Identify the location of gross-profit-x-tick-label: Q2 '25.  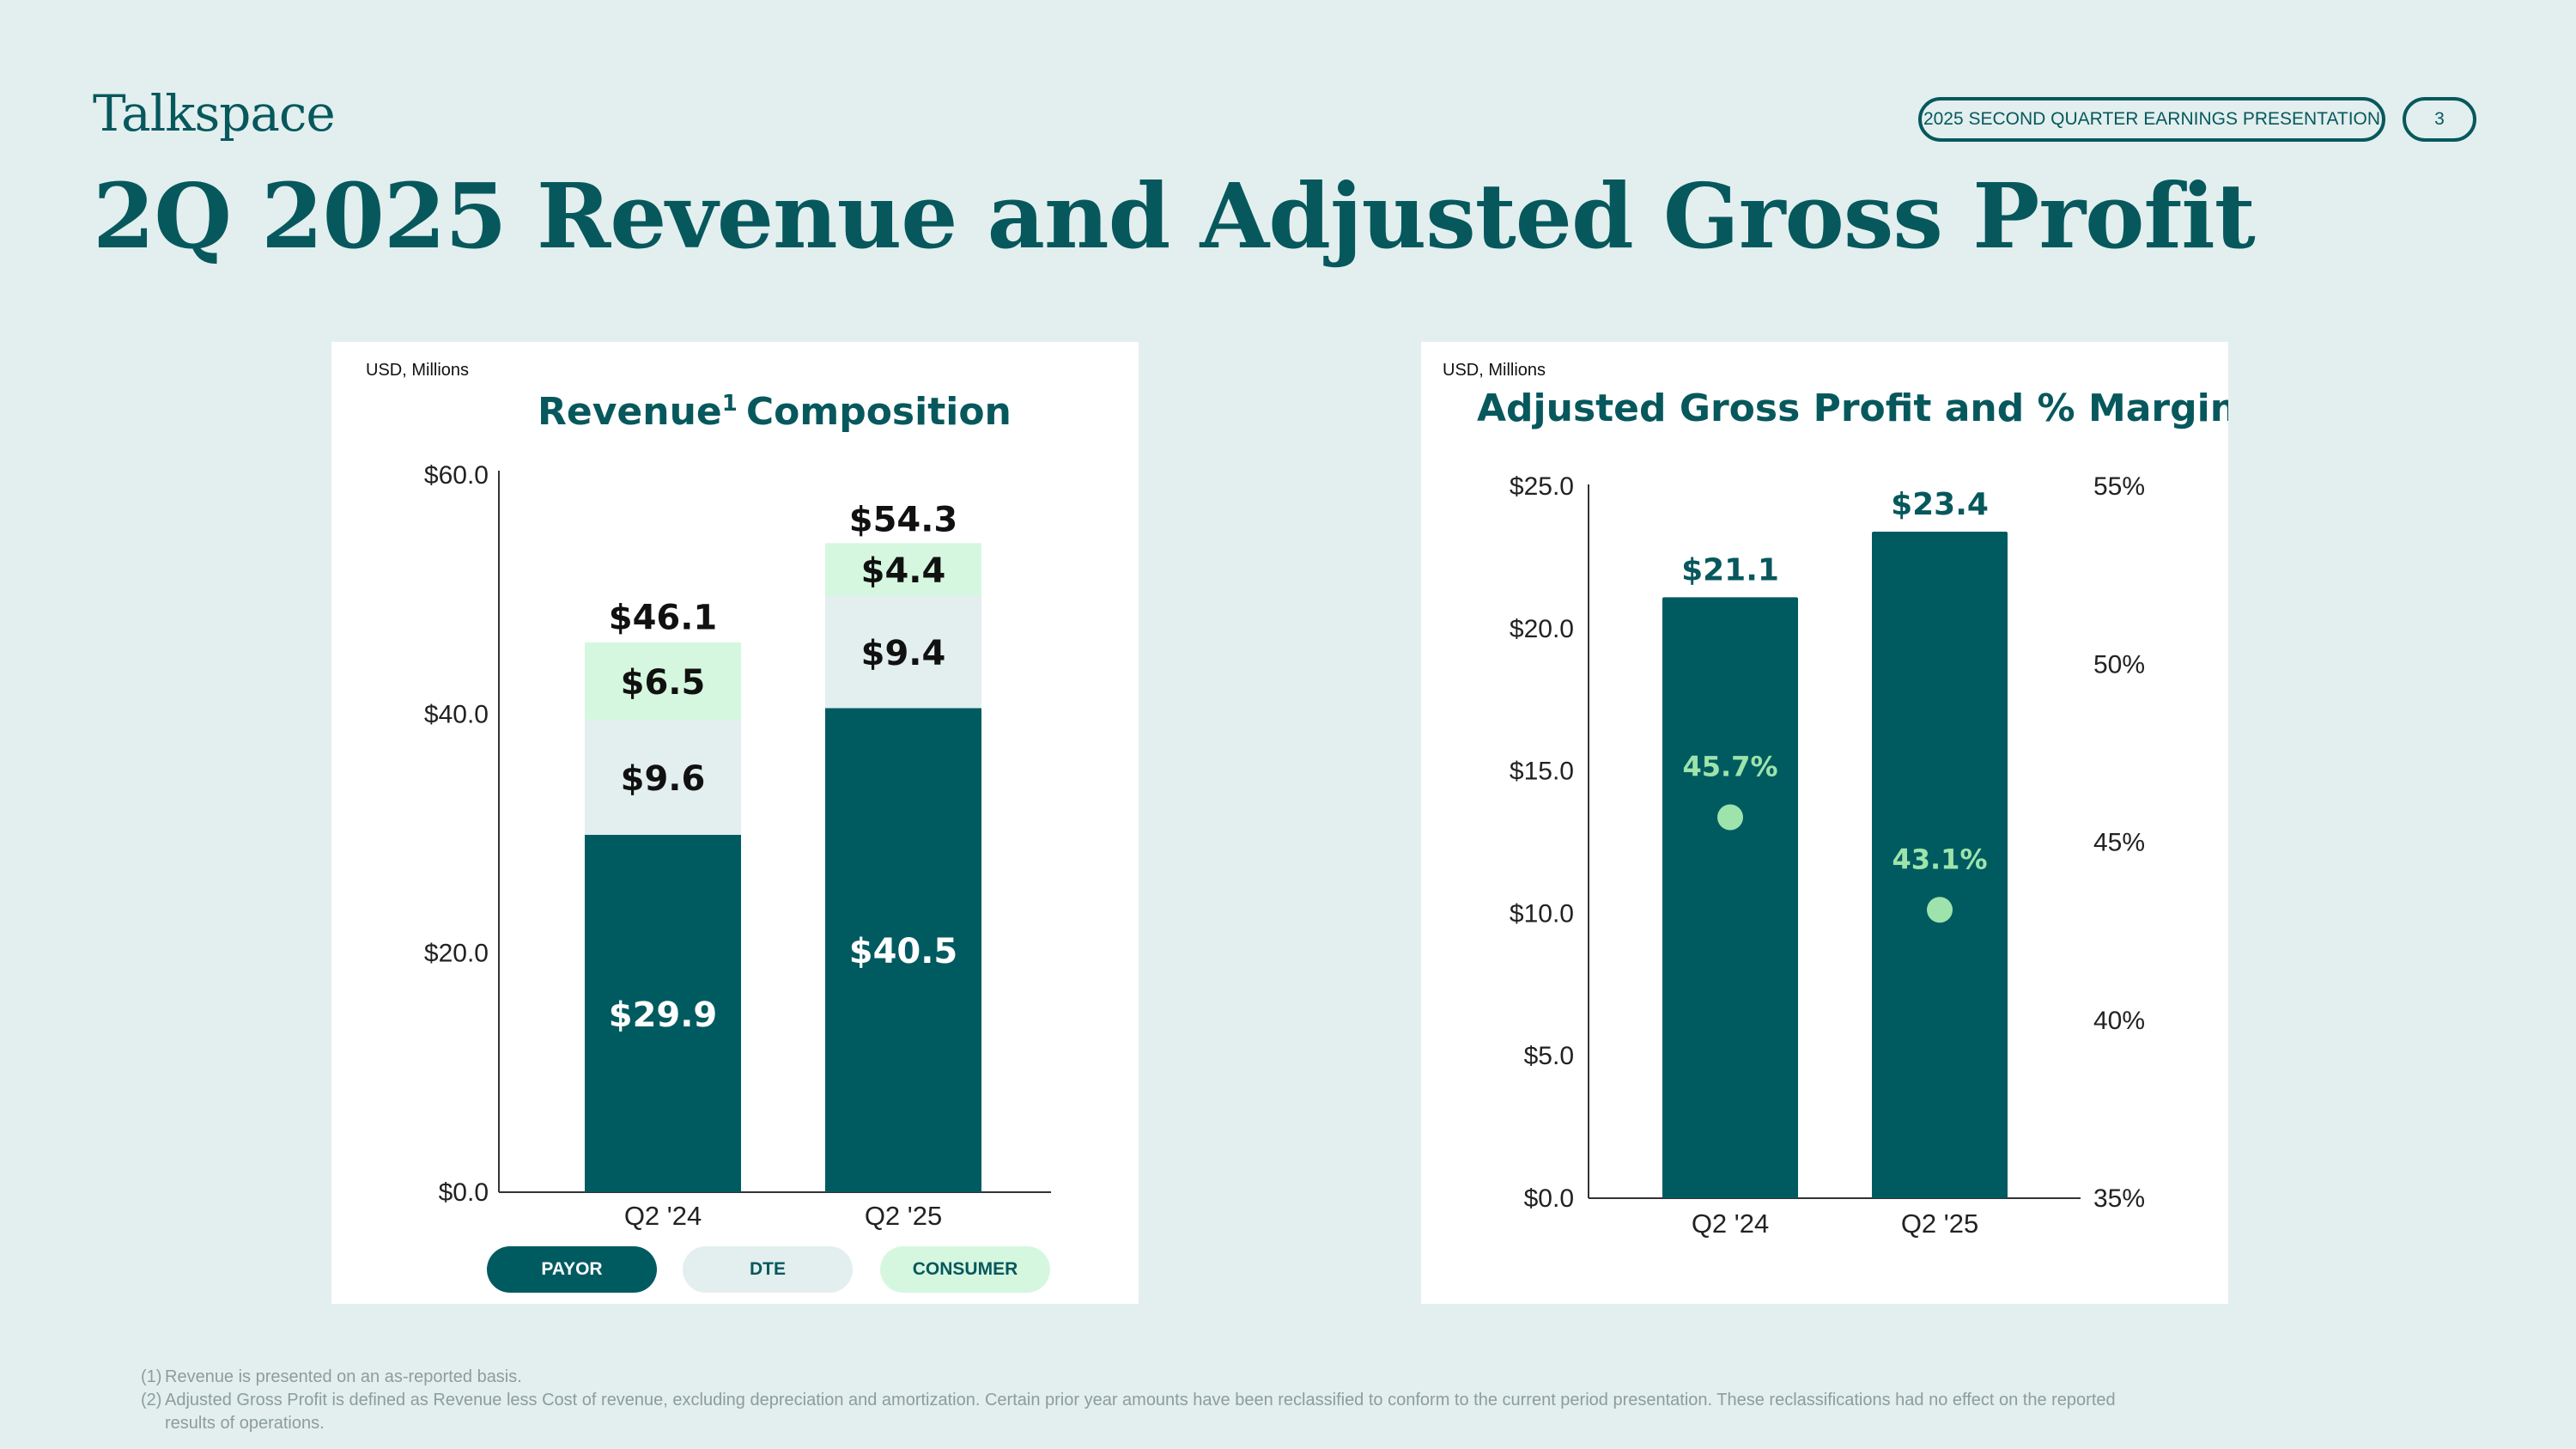
(1939, 1224).